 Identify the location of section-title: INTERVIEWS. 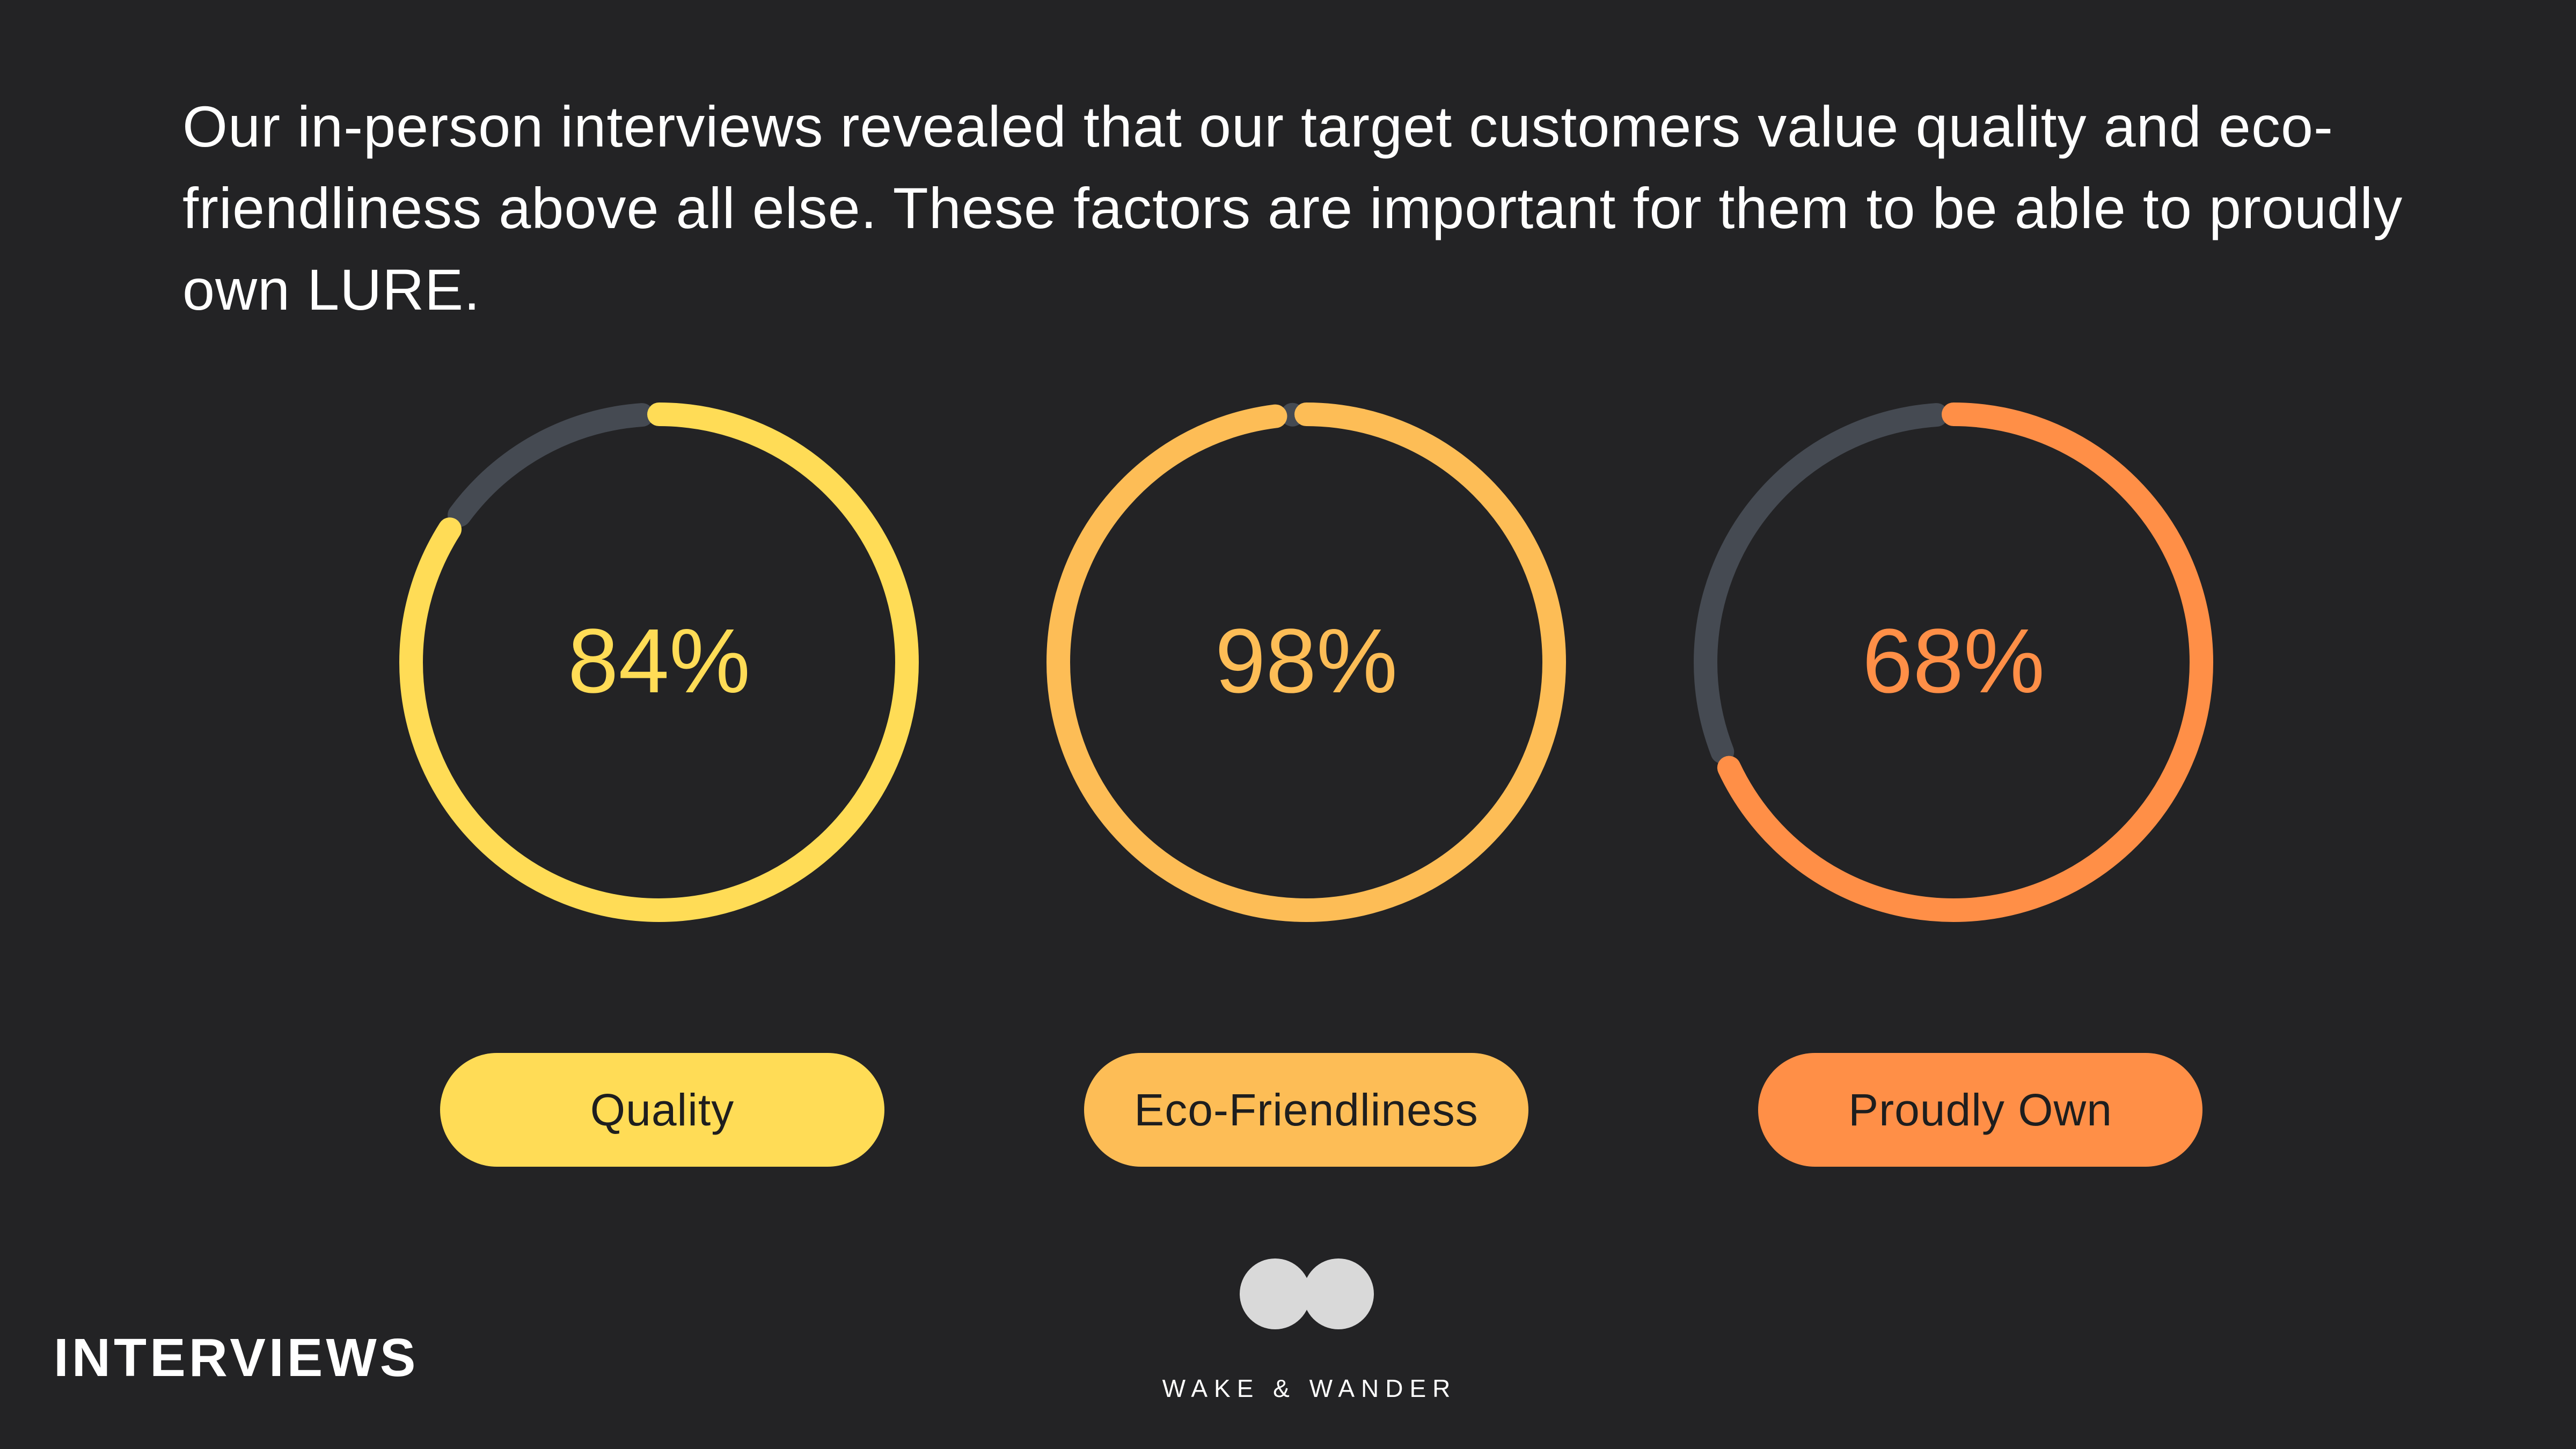
(236, 1358).